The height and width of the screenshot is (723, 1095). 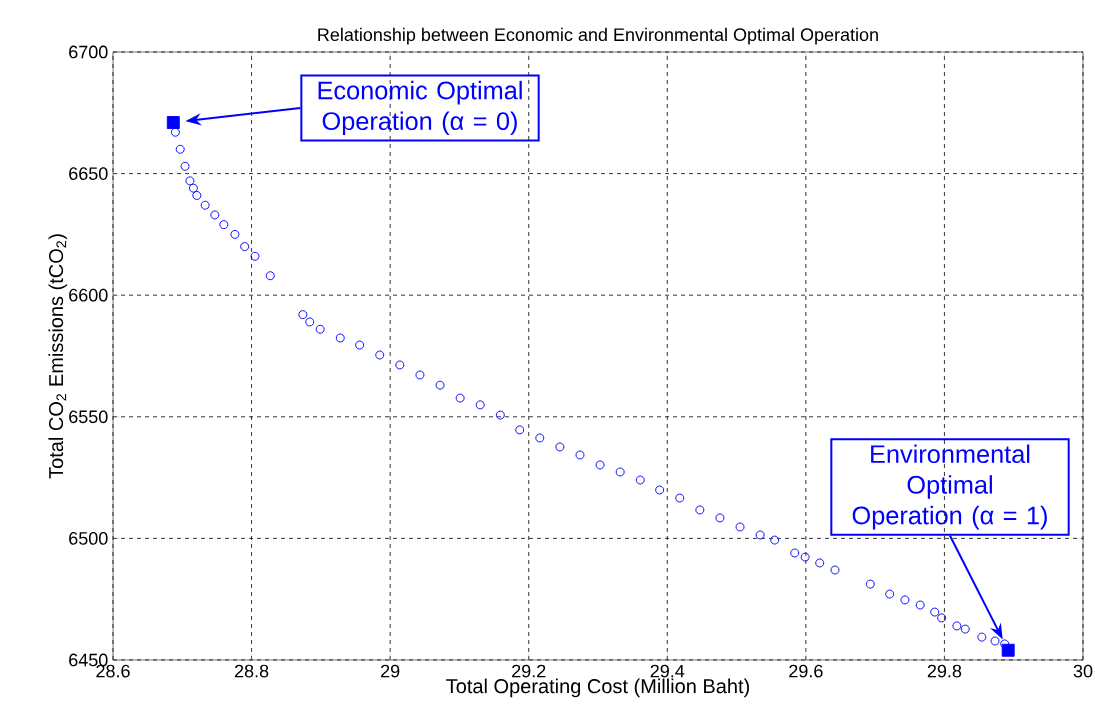 I want to click on x-tick-label: 29.2, so click(x=529, y=671).